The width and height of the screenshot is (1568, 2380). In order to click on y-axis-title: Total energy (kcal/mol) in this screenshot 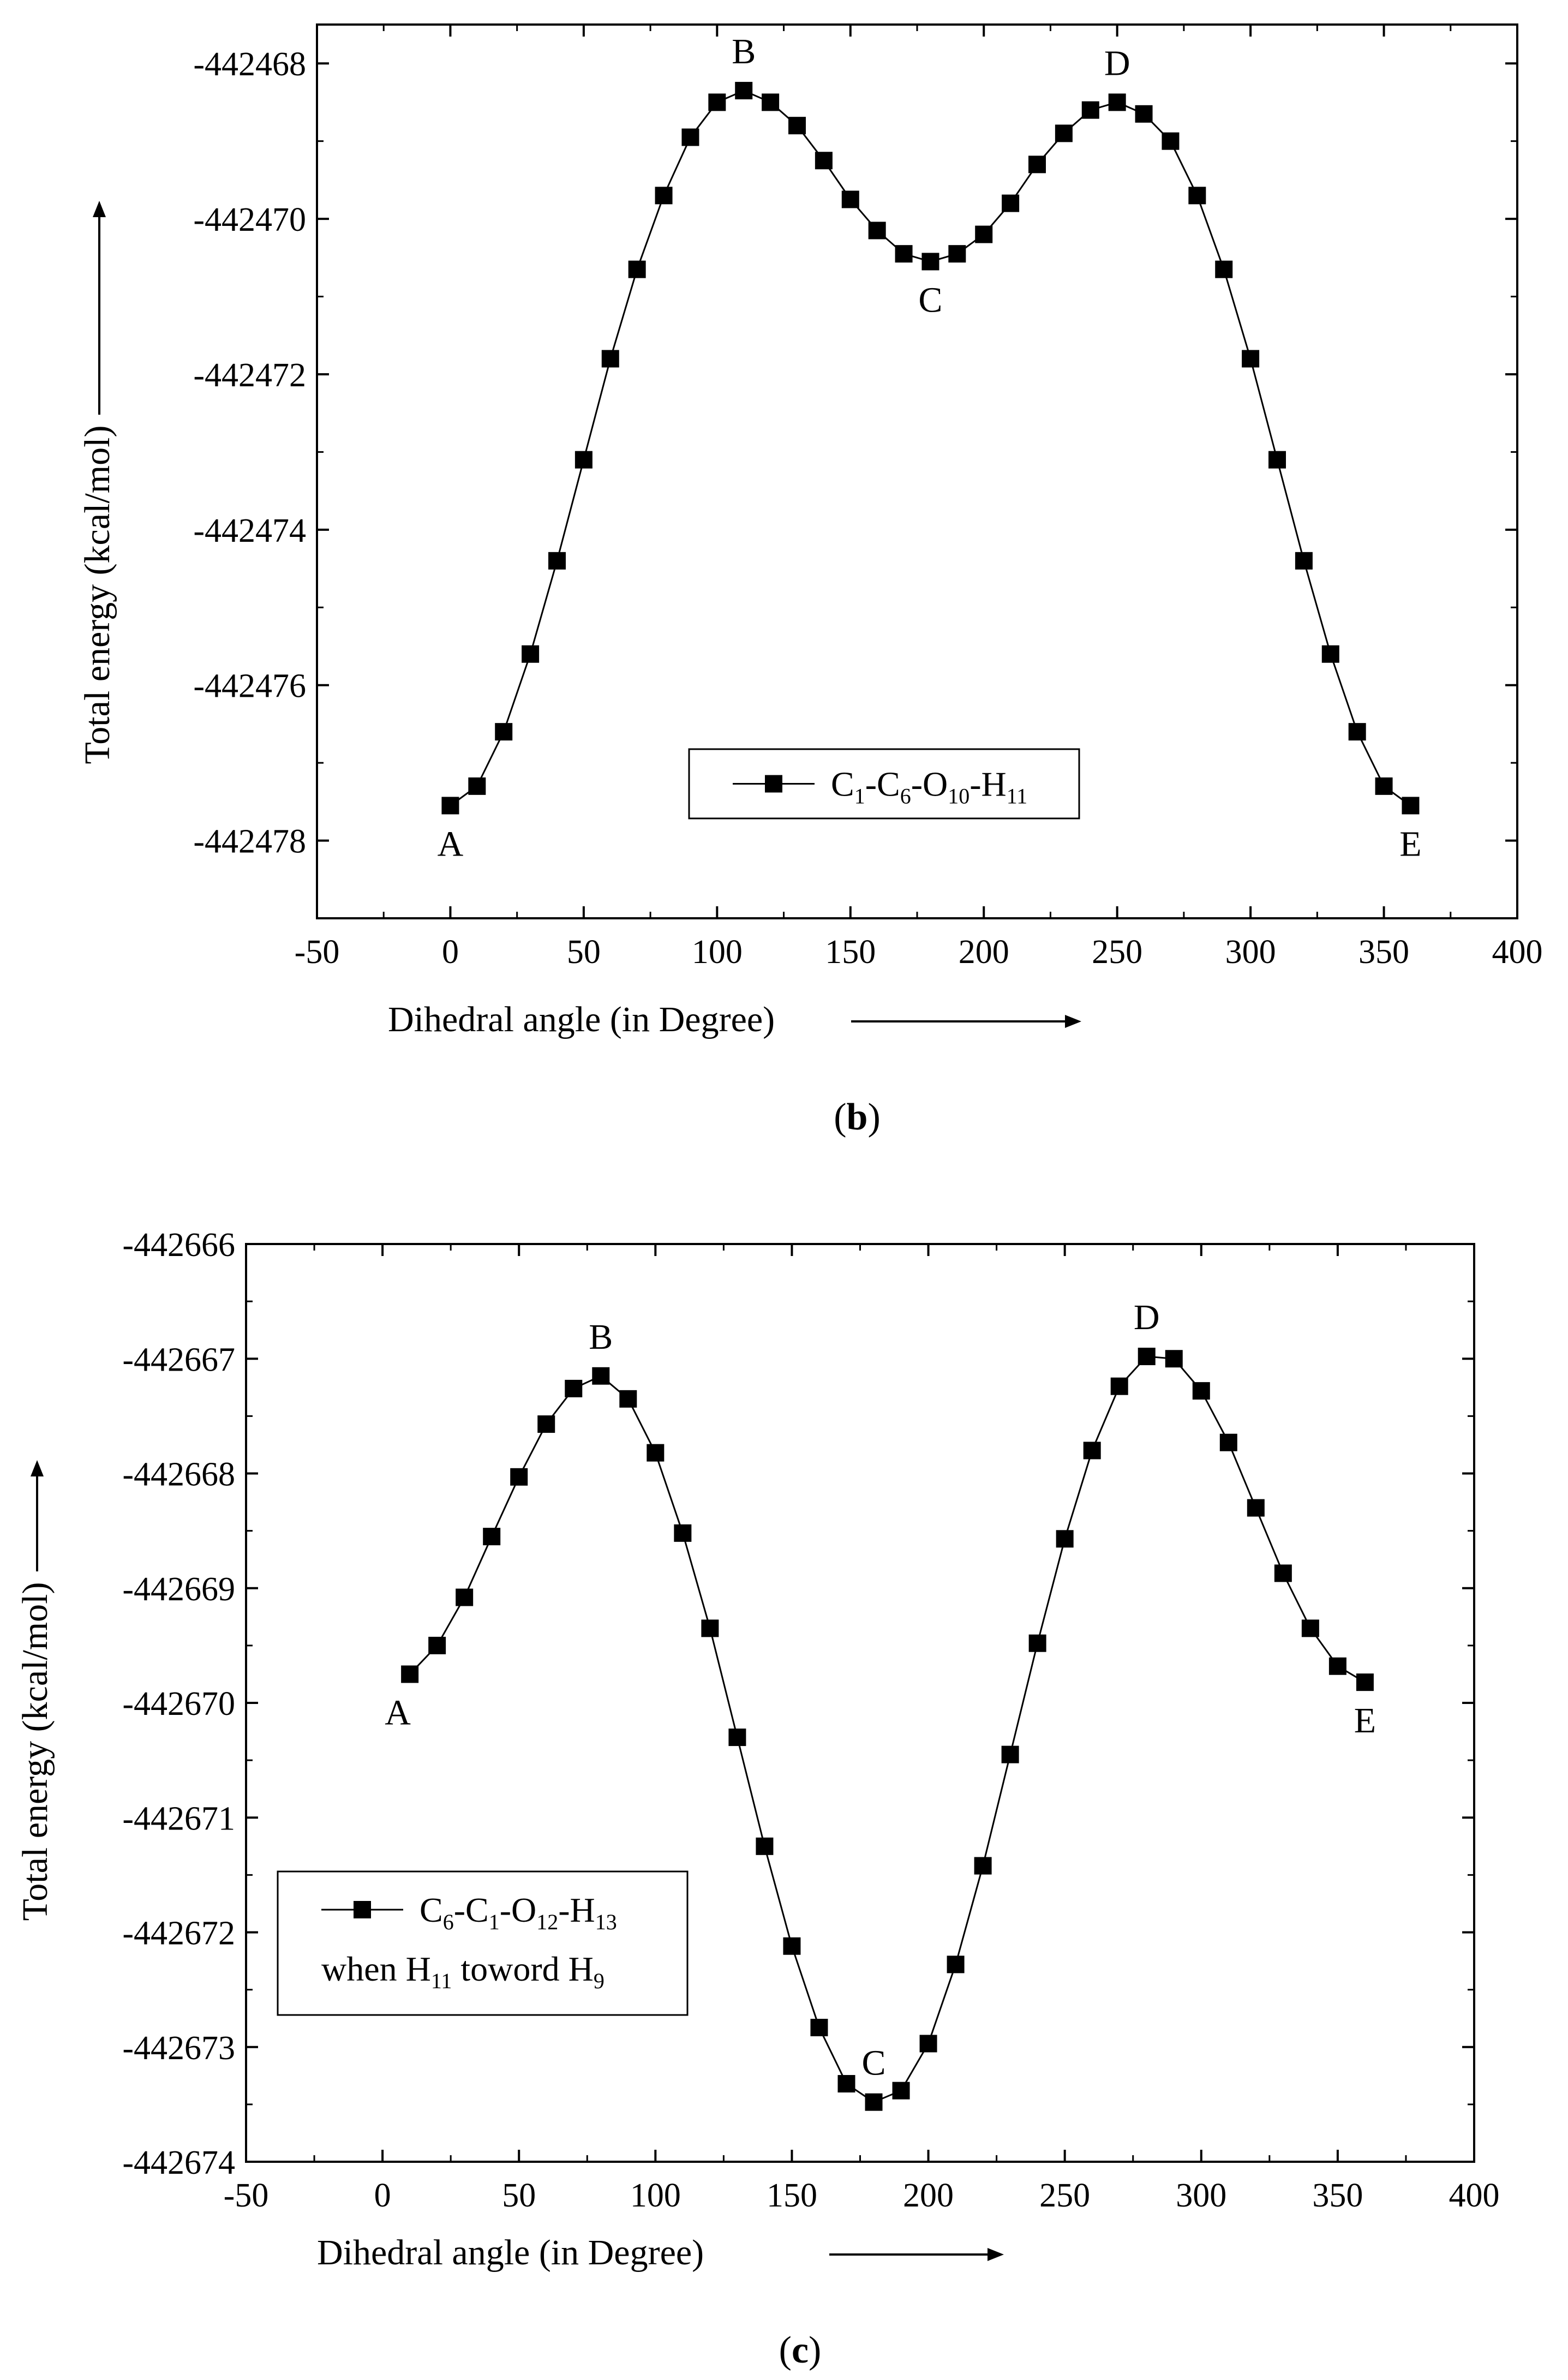, I will do `click(97, 595)`.